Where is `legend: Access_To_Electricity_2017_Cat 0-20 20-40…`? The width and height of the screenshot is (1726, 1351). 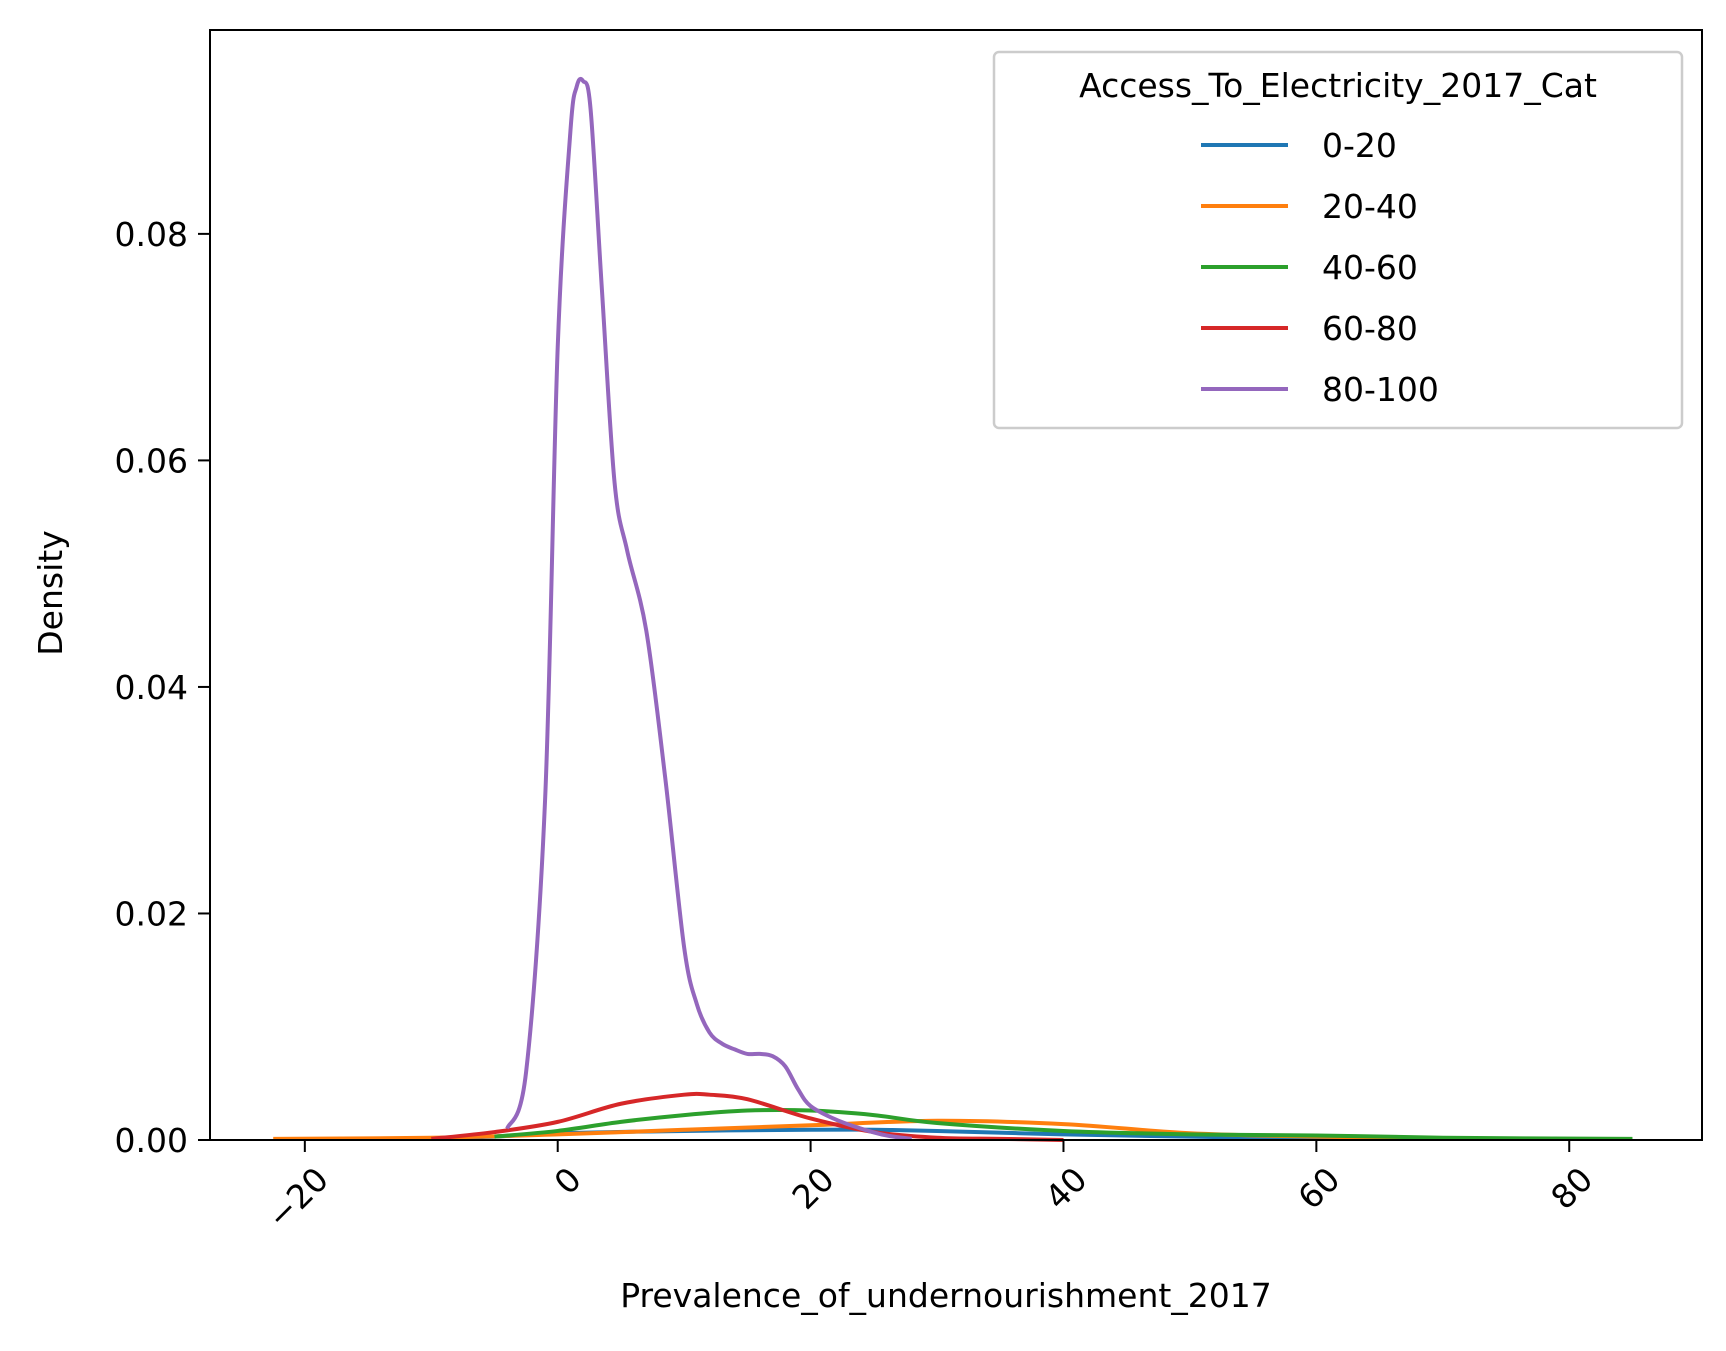
legend: Access_To_Electricity_2017_Cat 0-20 20-40… is located at coordinates (1338, 240).